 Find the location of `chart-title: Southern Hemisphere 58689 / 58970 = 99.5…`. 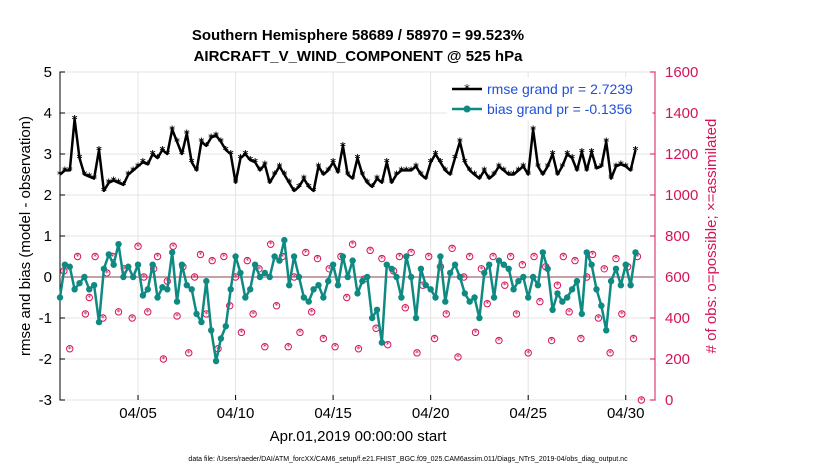

chart-title: Southern Hemisphere 58689 / 58970 = 99.5… is located at coordinates (358, 35).